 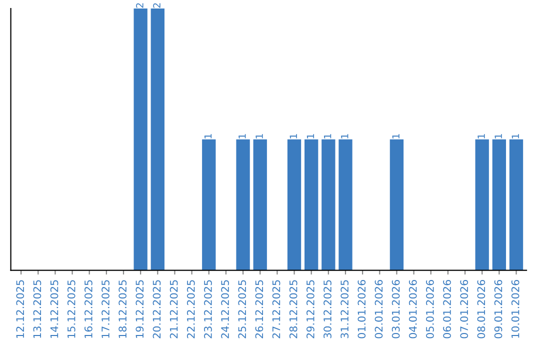 I want to click on x-tick-label: 18.12.2025, so click(x=122, y=309).